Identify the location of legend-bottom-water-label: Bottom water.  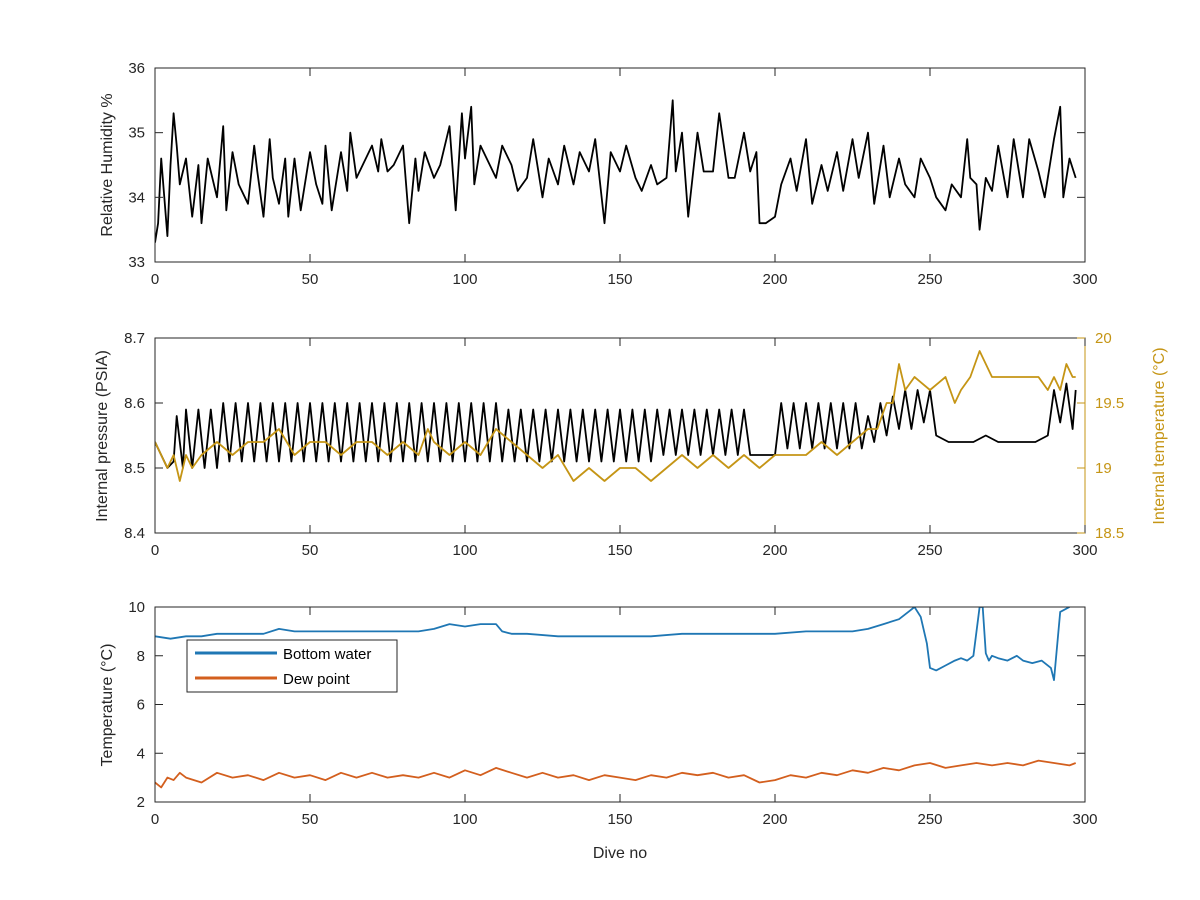
(327, 654).